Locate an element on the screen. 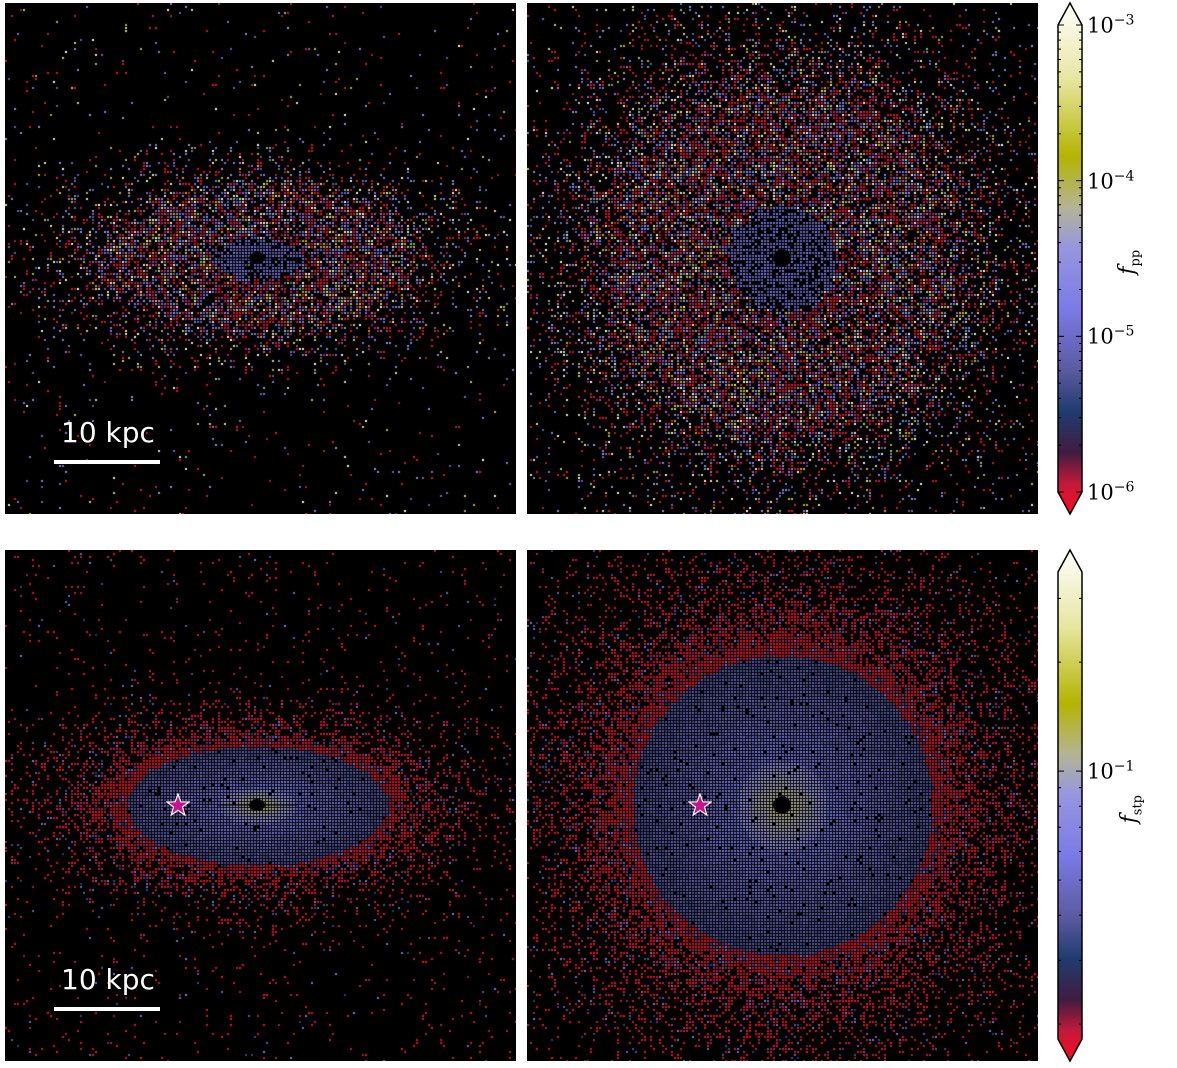 The width and height of the screenshot is (1177, 1068). colorbar-bottom-label: fstp is located at coordinates (1131, 809).